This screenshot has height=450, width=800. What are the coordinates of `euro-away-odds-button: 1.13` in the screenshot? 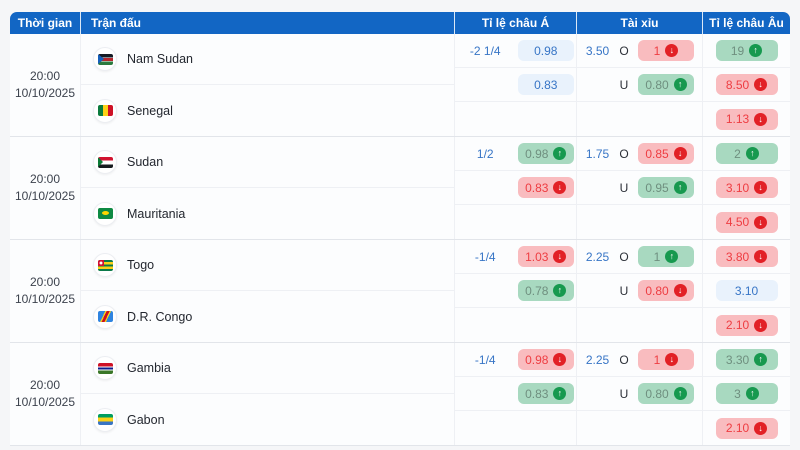 It's located at (746, 119).